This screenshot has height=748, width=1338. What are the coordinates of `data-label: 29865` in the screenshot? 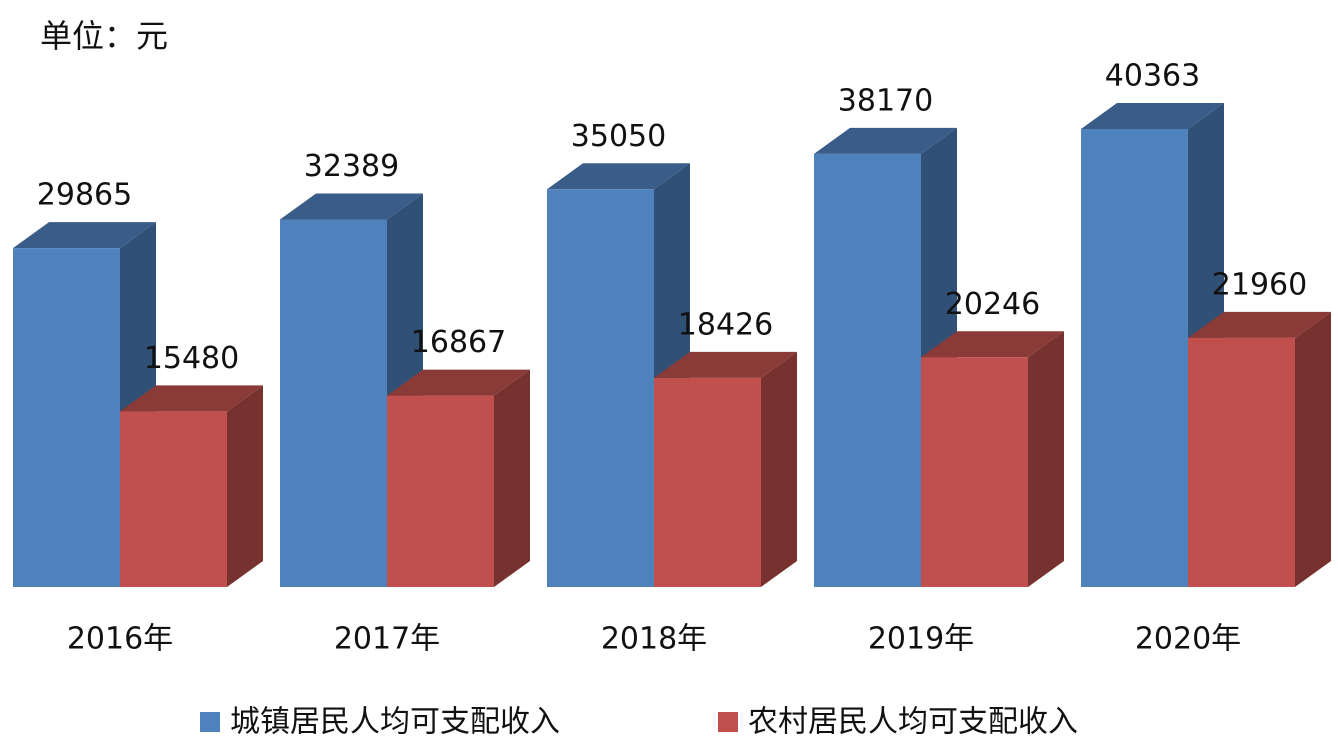 It's located at (84, 195).